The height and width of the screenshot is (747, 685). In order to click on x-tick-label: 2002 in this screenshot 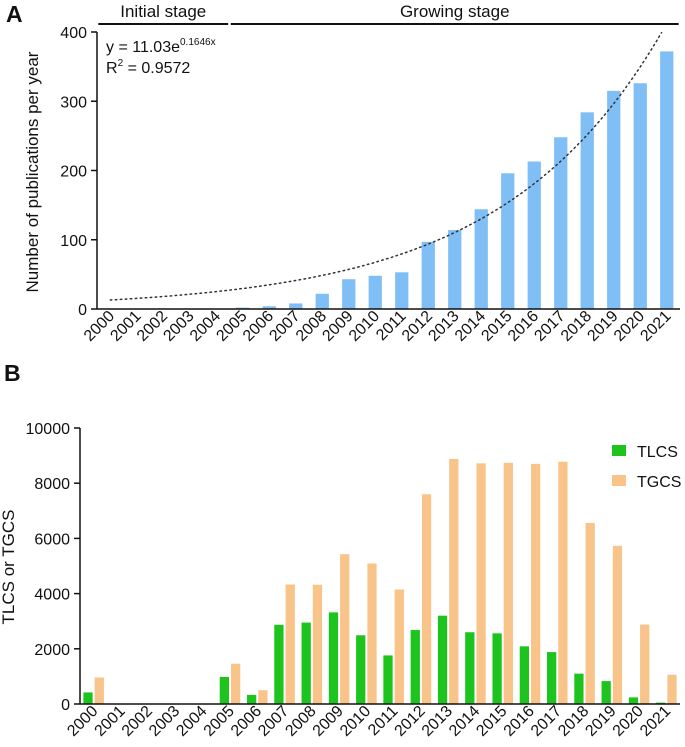, I will do `click(137, 721)`.